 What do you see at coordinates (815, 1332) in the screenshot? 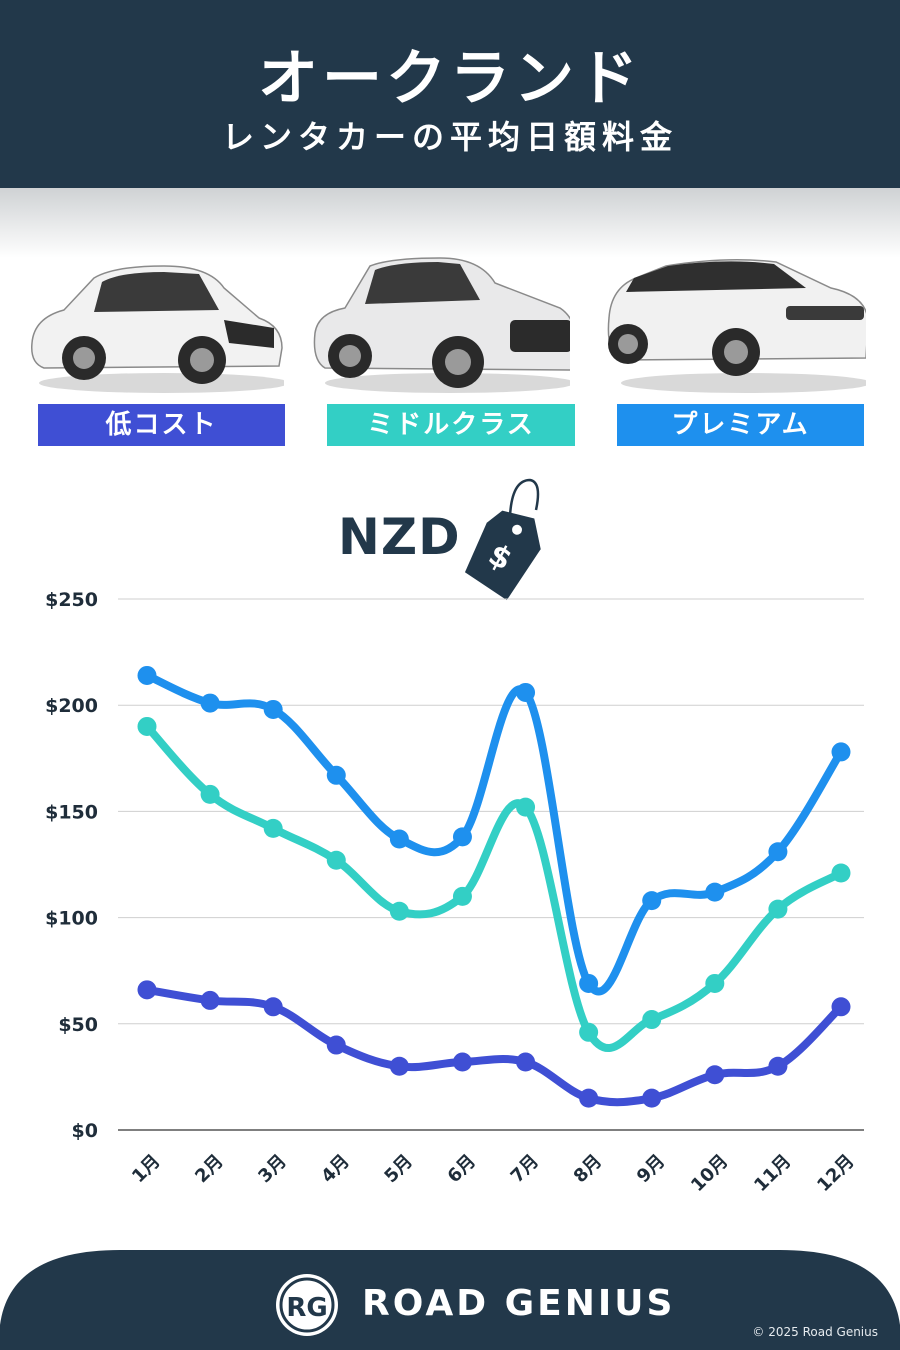
I see `copyright: © 2025 Road Genius` at bounding box center [815, 1332].